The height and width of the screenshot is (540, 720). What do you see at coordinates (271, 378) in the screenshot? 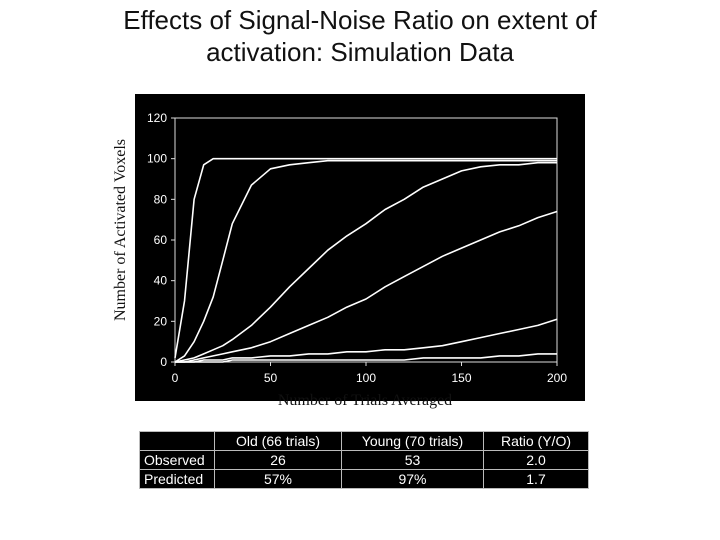
I see `x-tick-label: 50` at bounding box center [271, 378].